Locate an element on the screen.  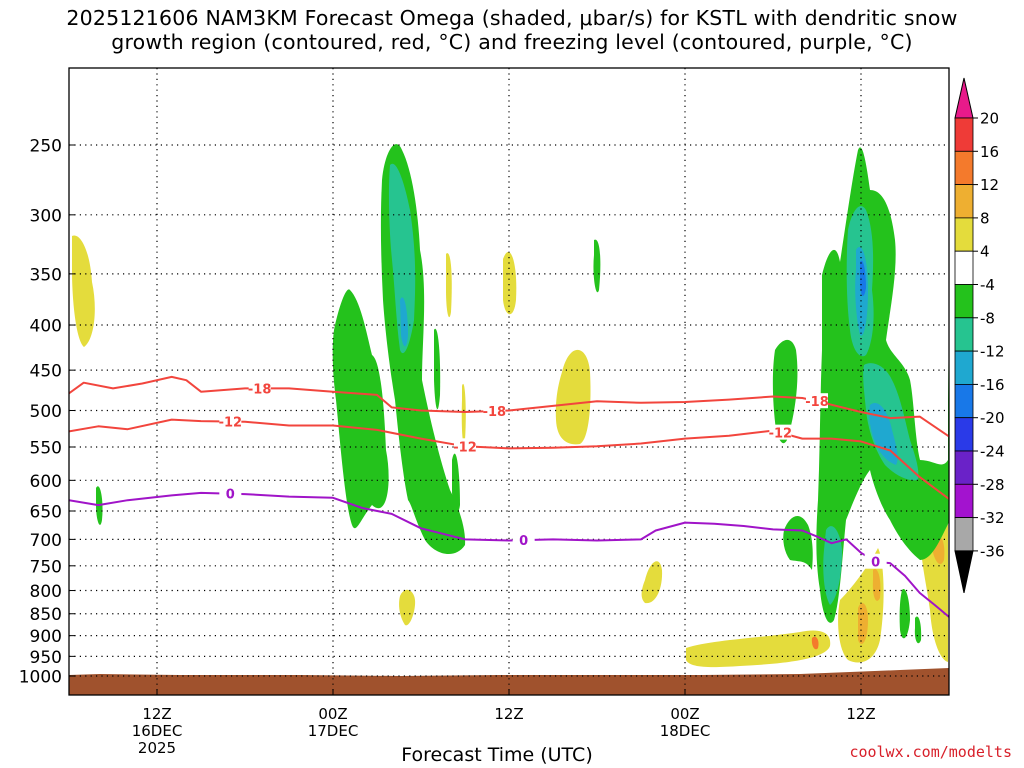
colorbar-label: -28 is located at coordinates (992, 485).